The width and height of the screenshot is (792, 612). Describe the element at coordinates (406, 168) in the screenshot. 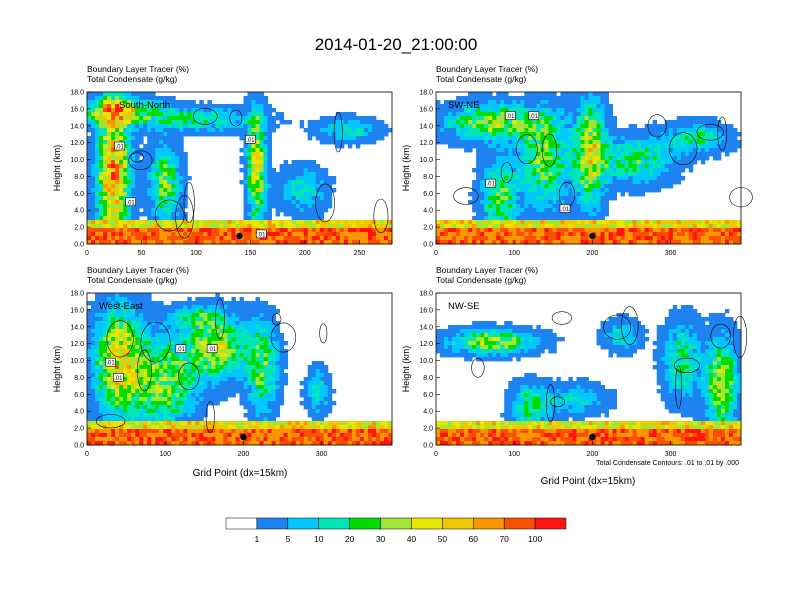

I see `y-axis-label: Height (km)` at that location.